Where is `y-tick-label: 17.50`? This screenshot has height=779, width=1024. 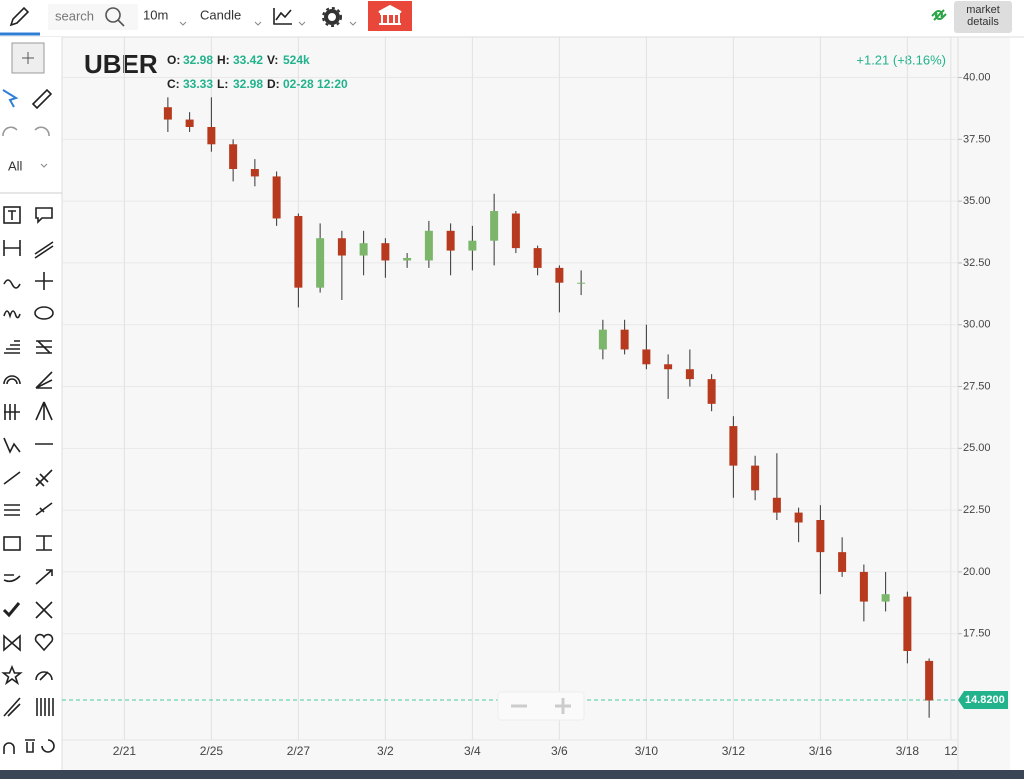
y-tick-label: 17.50 is located at coordinates (977, 634).